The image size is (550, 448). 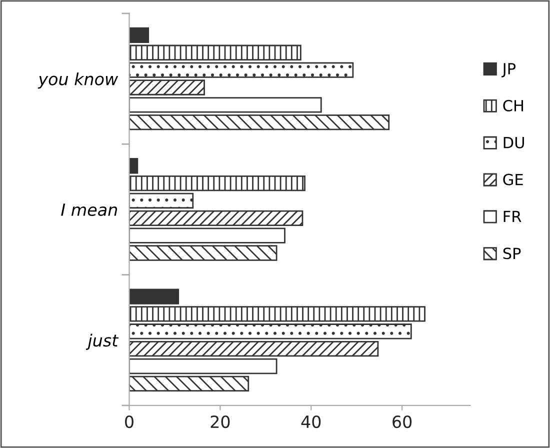 What do you see at coordinates (514, 142) in the screenshot?
I see `legend-label: DU` at bounding box center [514, 142].